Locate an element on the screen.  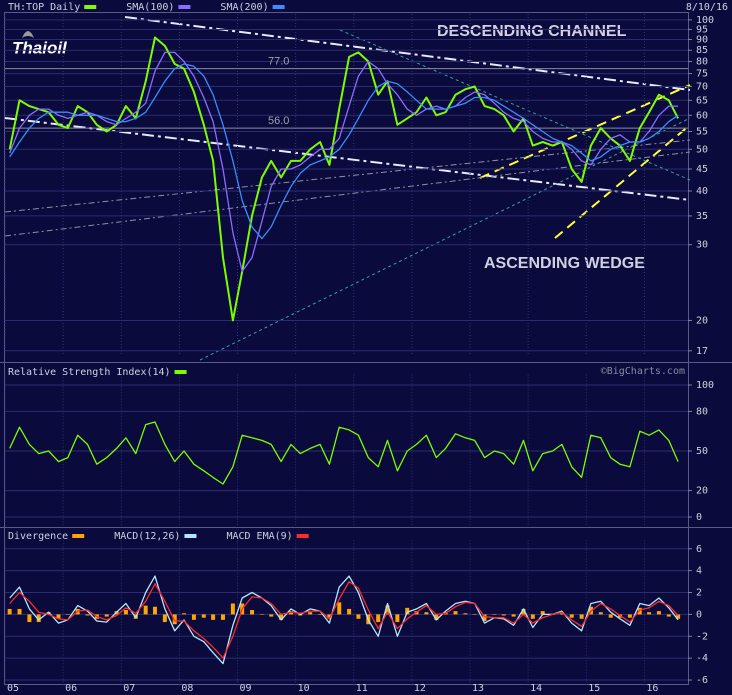
y-tick-label: 55 is located at coordinates (702, 132).